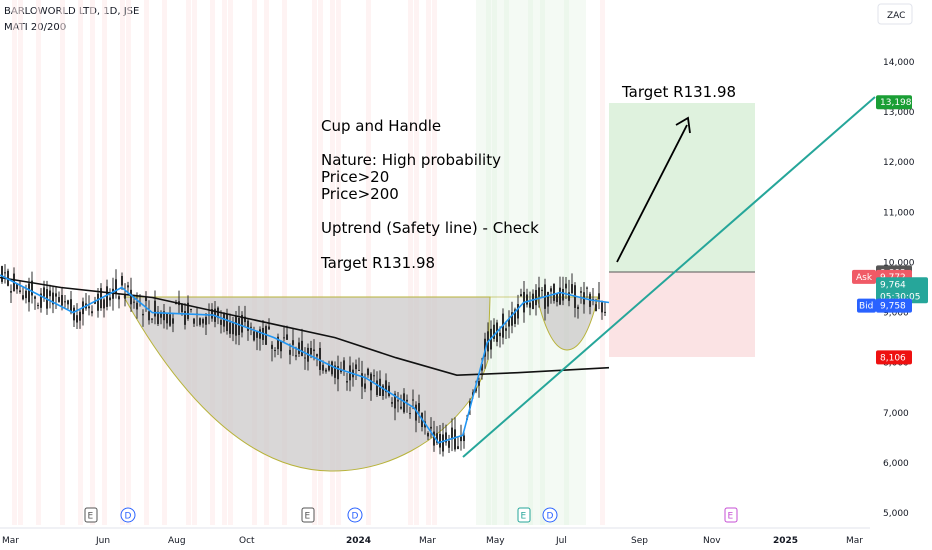 This screenshot has width=932, height=550. Describe the element at coordinates (411, 160) in the screenshot. I see `annotation-nature: Nature: High probability` at that location.